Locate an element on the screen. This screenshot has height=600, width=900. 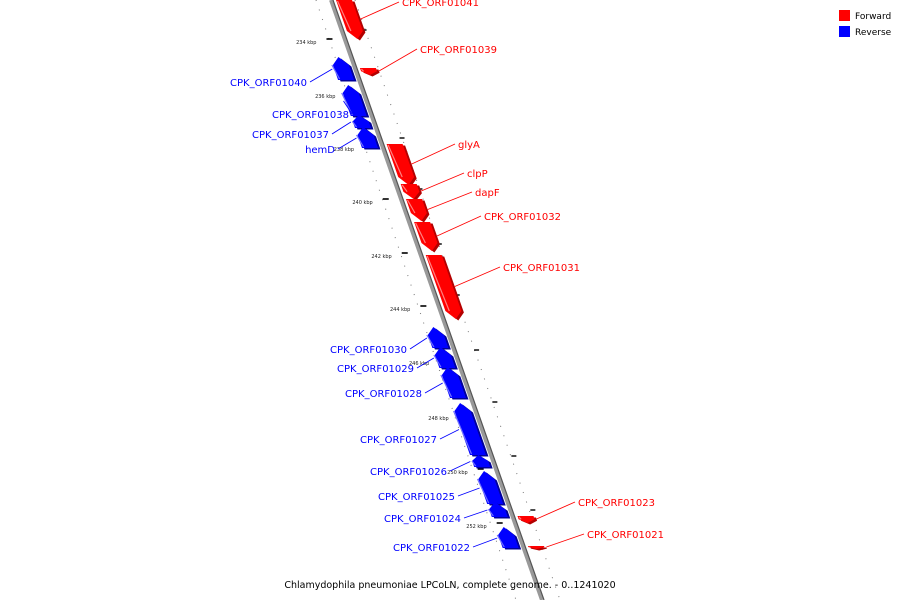
gene-arrow-cpk-orf01031 is located at coordinates (443, 287).